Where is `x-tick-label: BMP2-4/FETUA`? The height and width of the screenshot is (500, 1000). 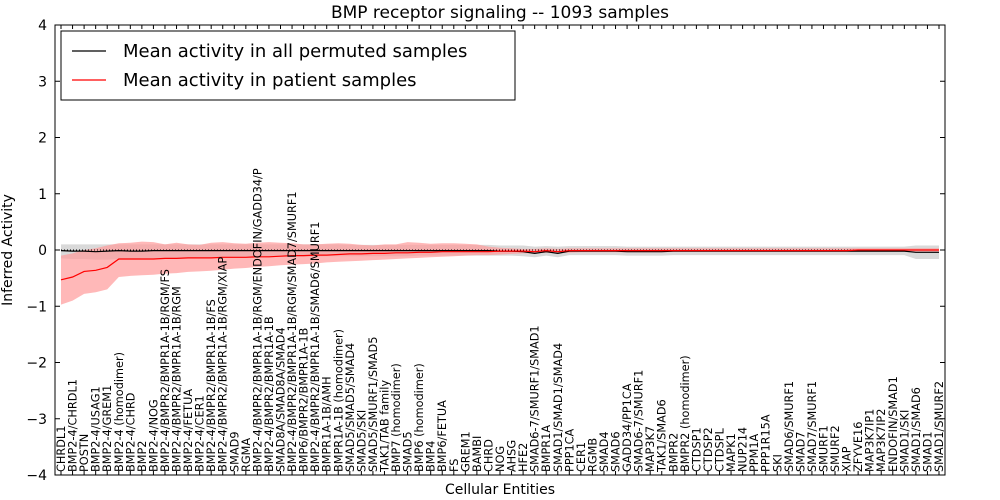 x-tick-label: BMP2-4/FETUA is located at coordinates (188, 430).